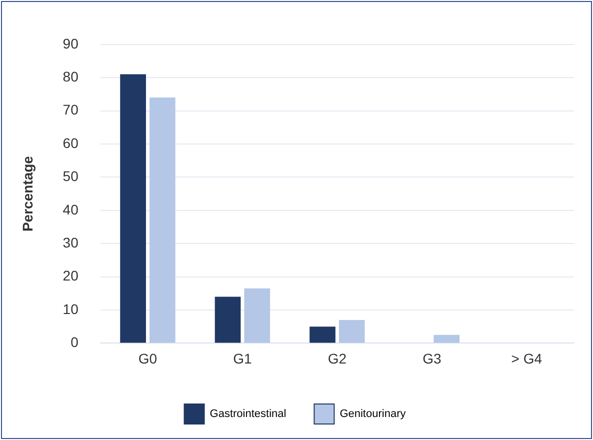  What do you see at coordinates (27, 194) in the screenshot?
I see `y-axis-title: Percentage` at bounding box center [27, 194].